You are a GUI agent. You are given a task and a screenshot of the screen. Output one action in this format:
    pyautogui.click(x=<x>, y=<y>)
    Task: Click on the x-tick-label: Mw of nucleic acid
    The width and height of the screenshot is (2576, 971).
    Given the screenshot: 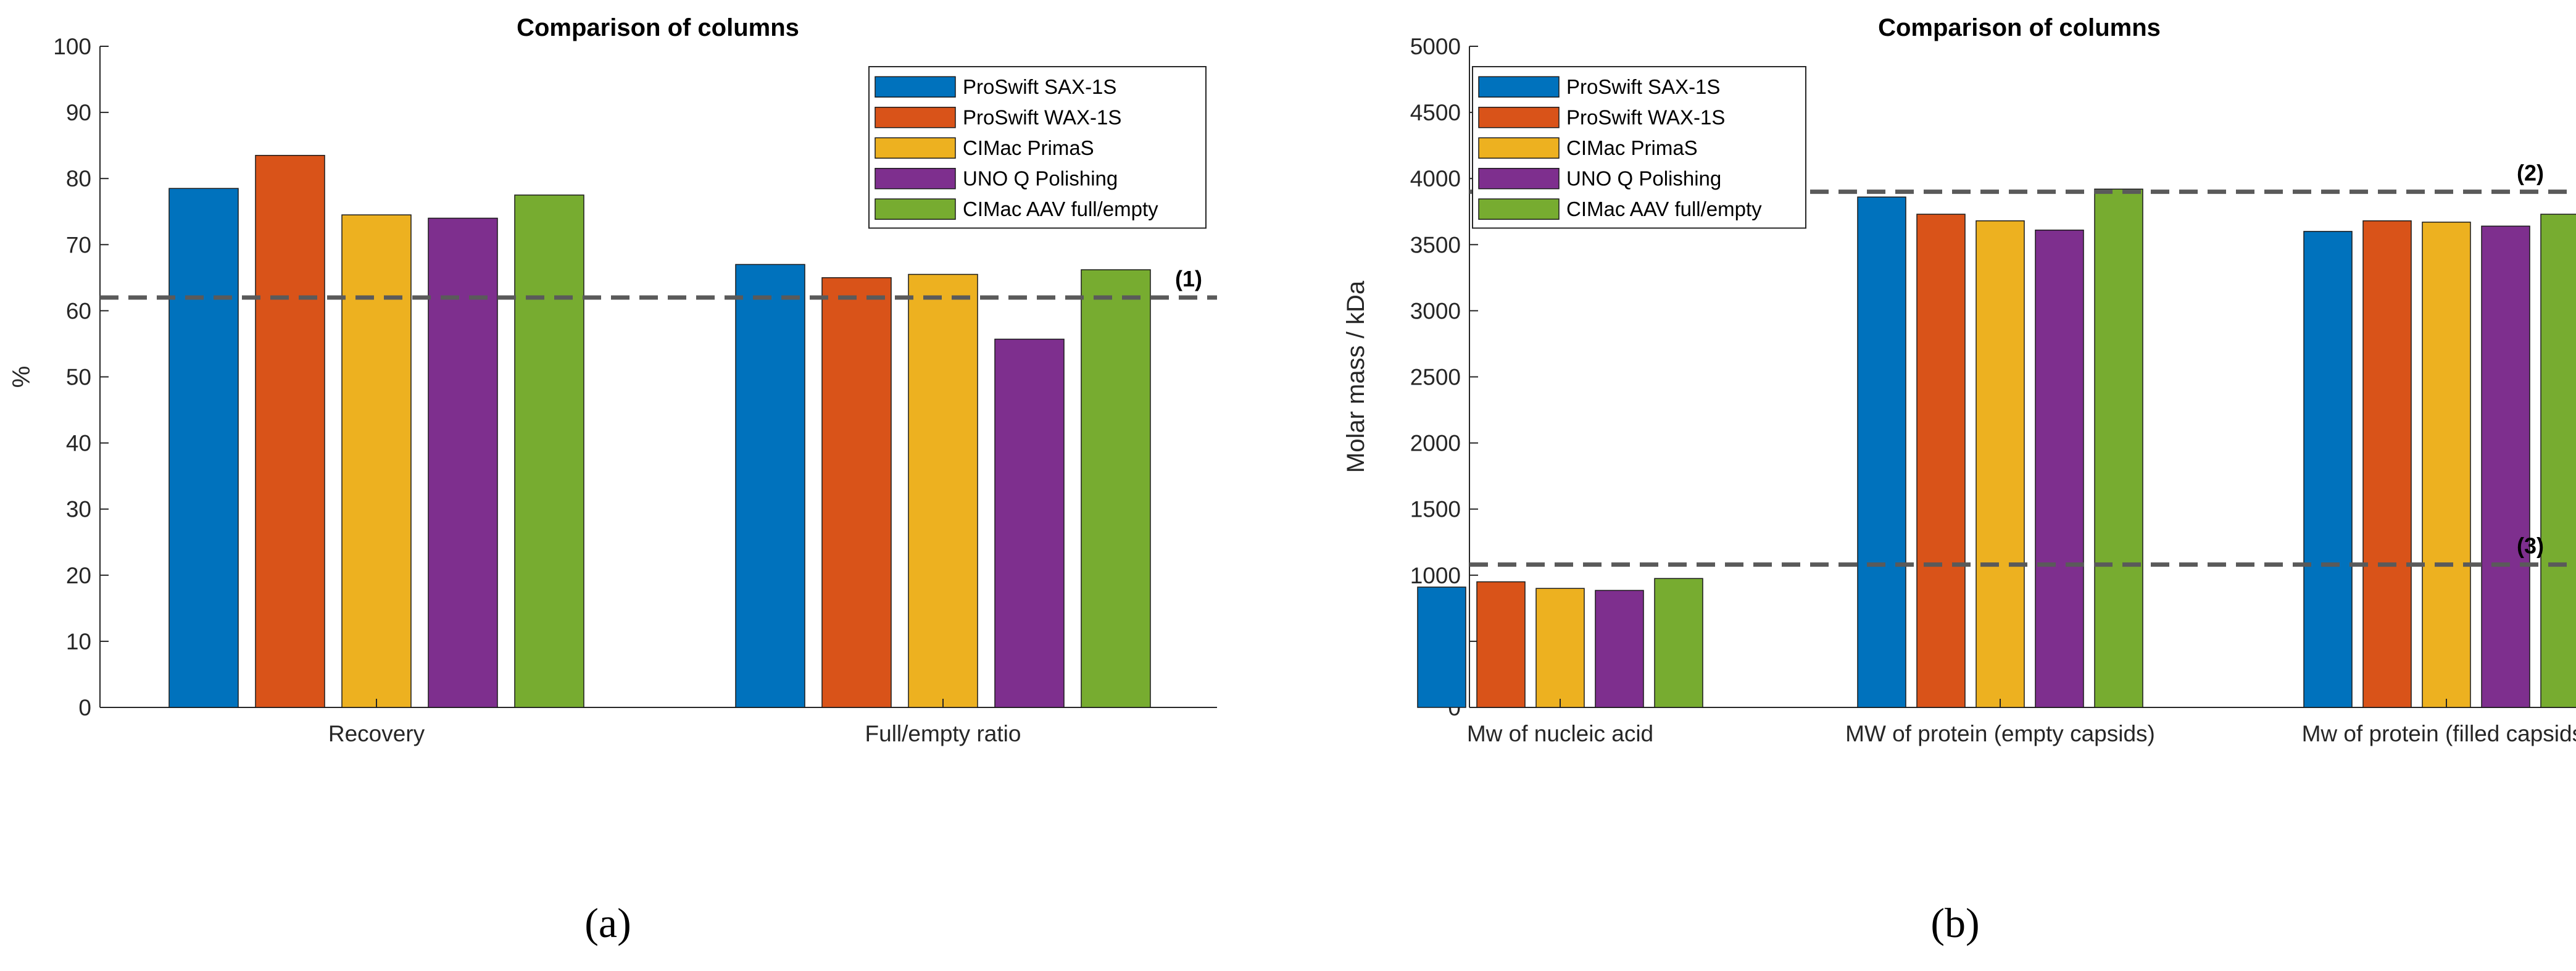 What is the action you would take?
    pyautogui.click(x=1560, y=733)
    